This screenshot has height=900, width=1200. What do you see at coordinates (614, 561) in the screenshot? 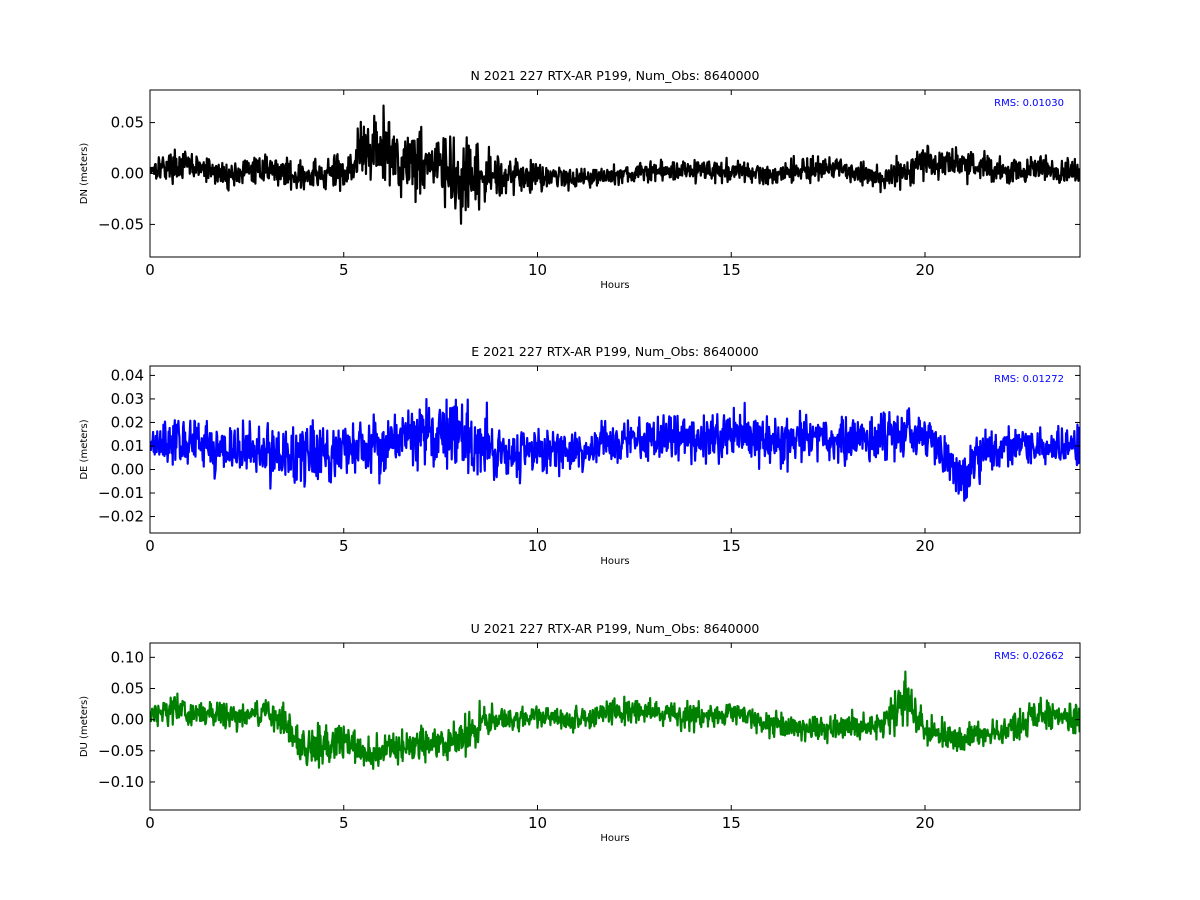
I see `x-axis-label-e: Hours` at bounding box center [614, 561].